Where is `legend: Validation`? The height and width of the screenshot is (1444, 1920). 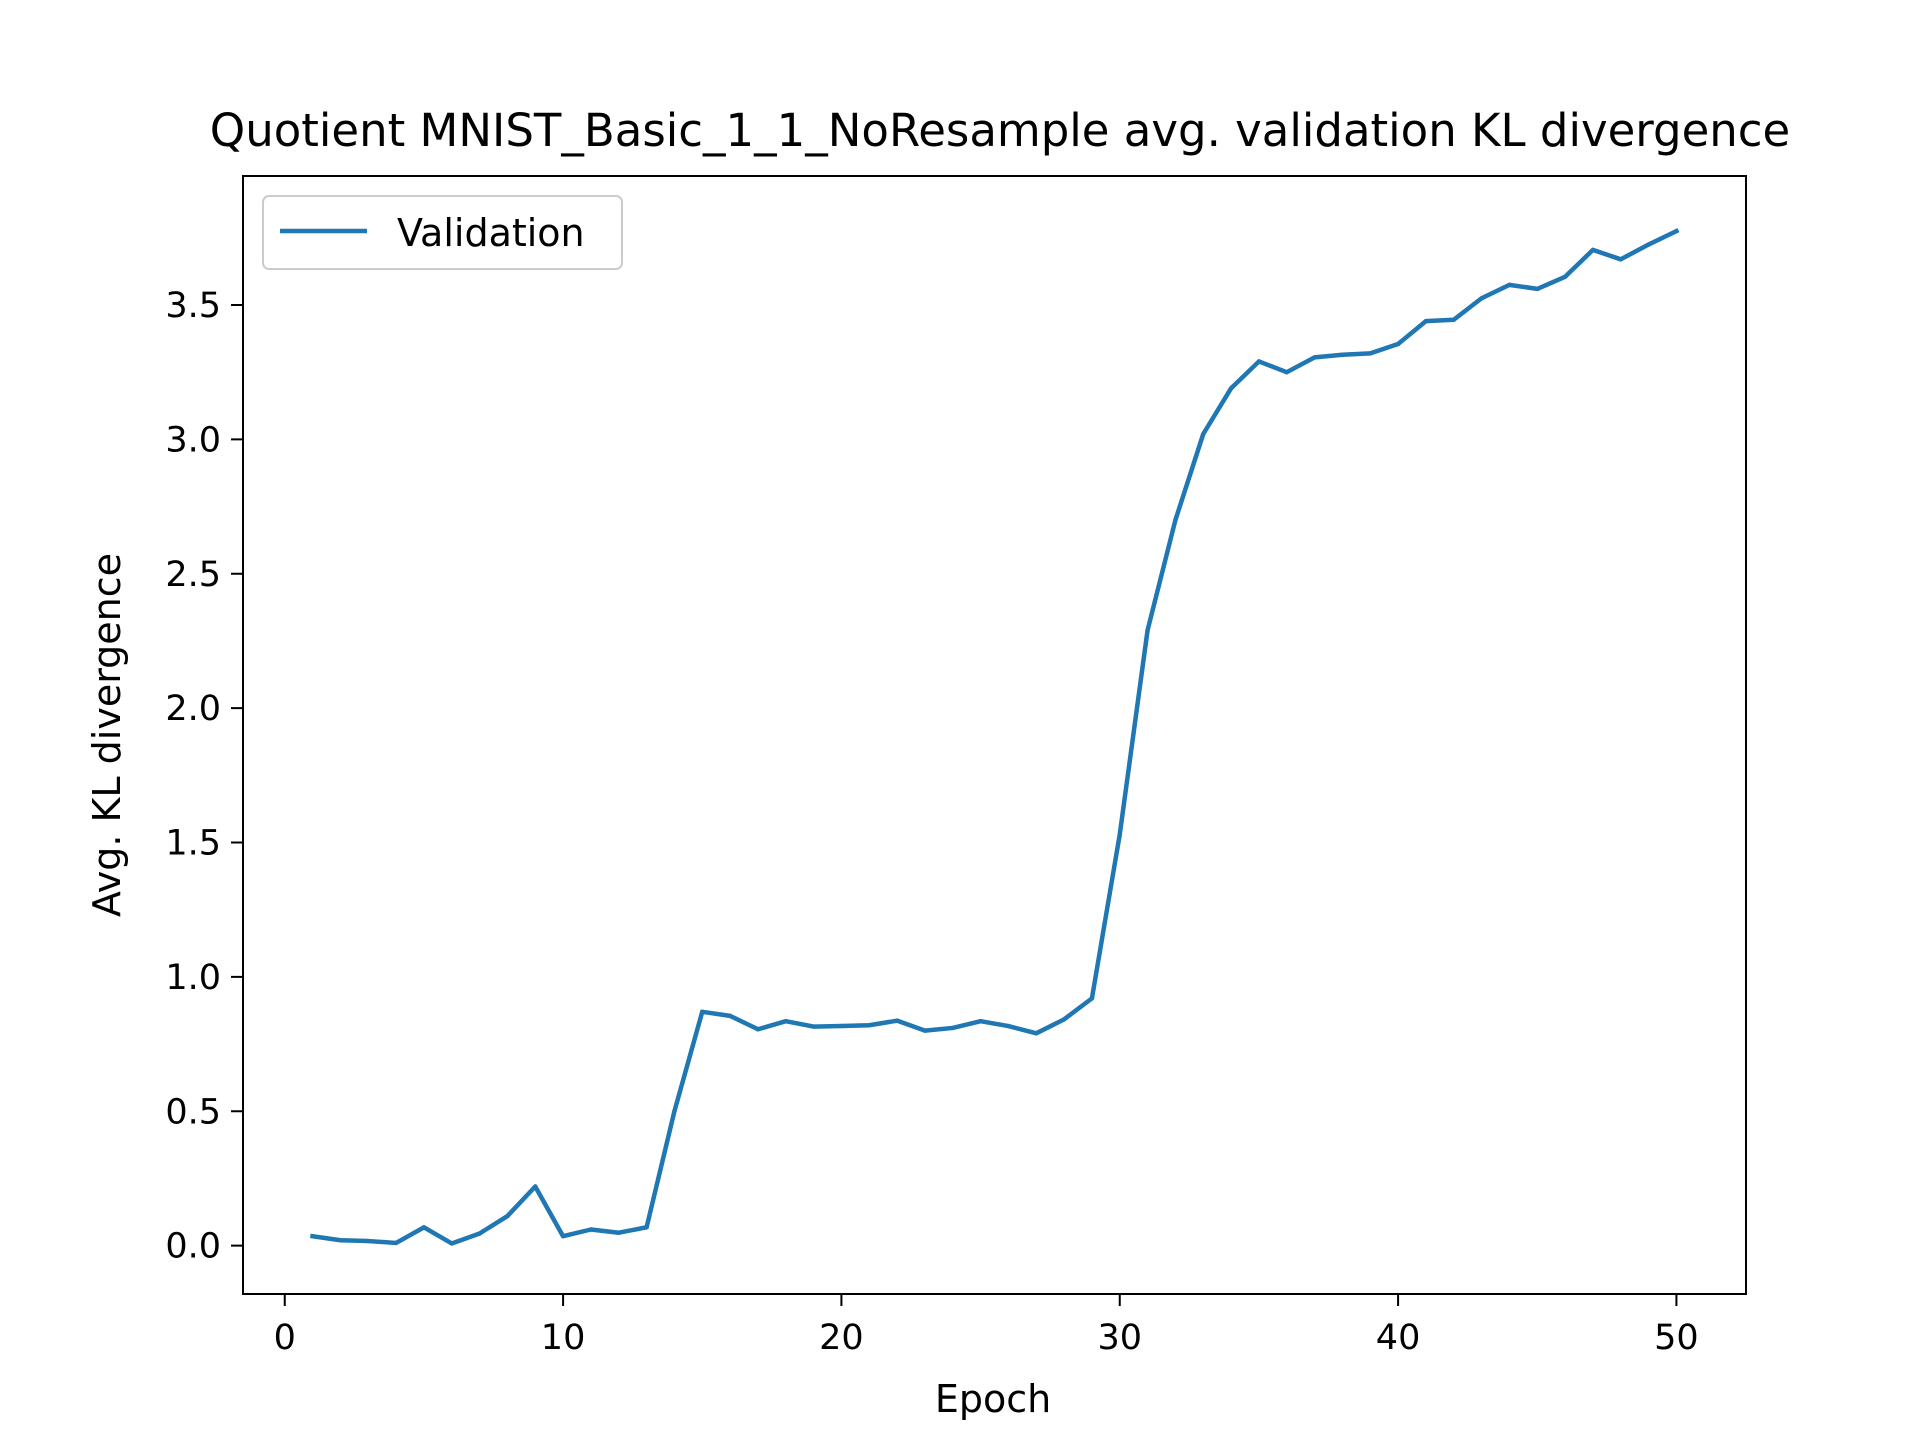
legend: Validation is located at coordinates (442, 232).